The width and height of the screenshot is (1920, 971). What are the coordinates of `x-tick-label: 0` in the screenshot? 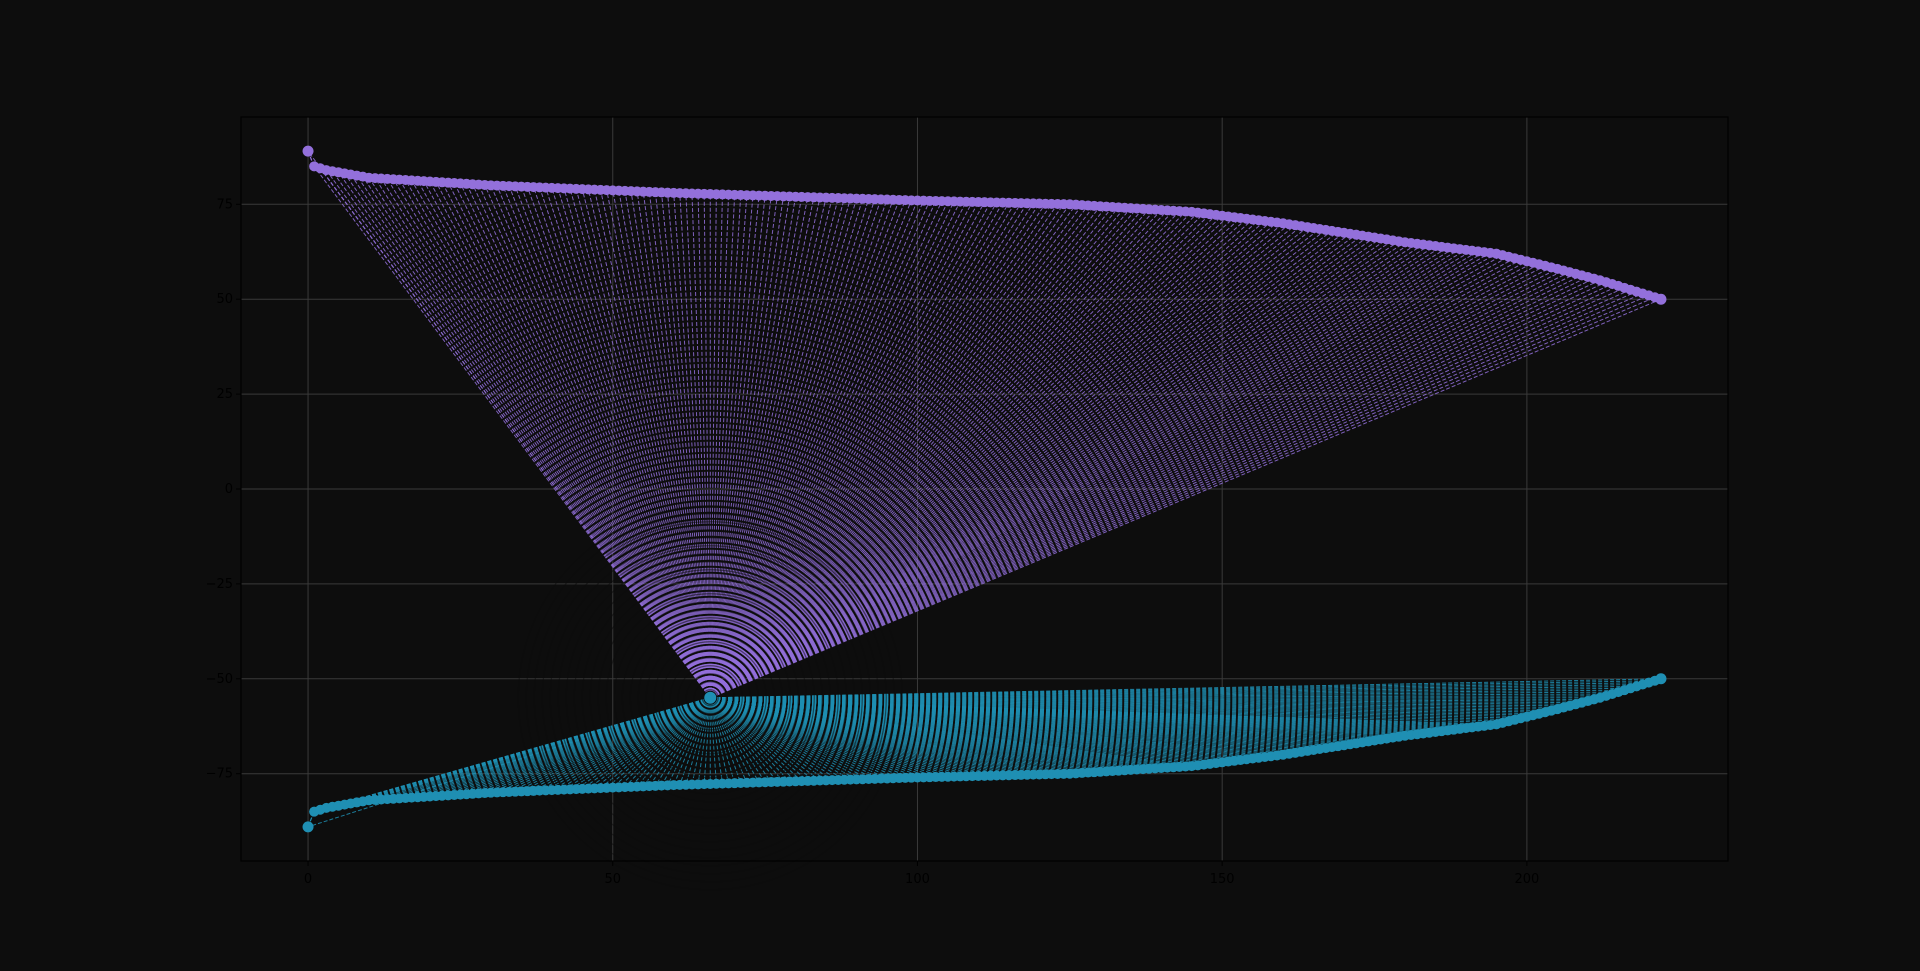 It's located at (308, 879).